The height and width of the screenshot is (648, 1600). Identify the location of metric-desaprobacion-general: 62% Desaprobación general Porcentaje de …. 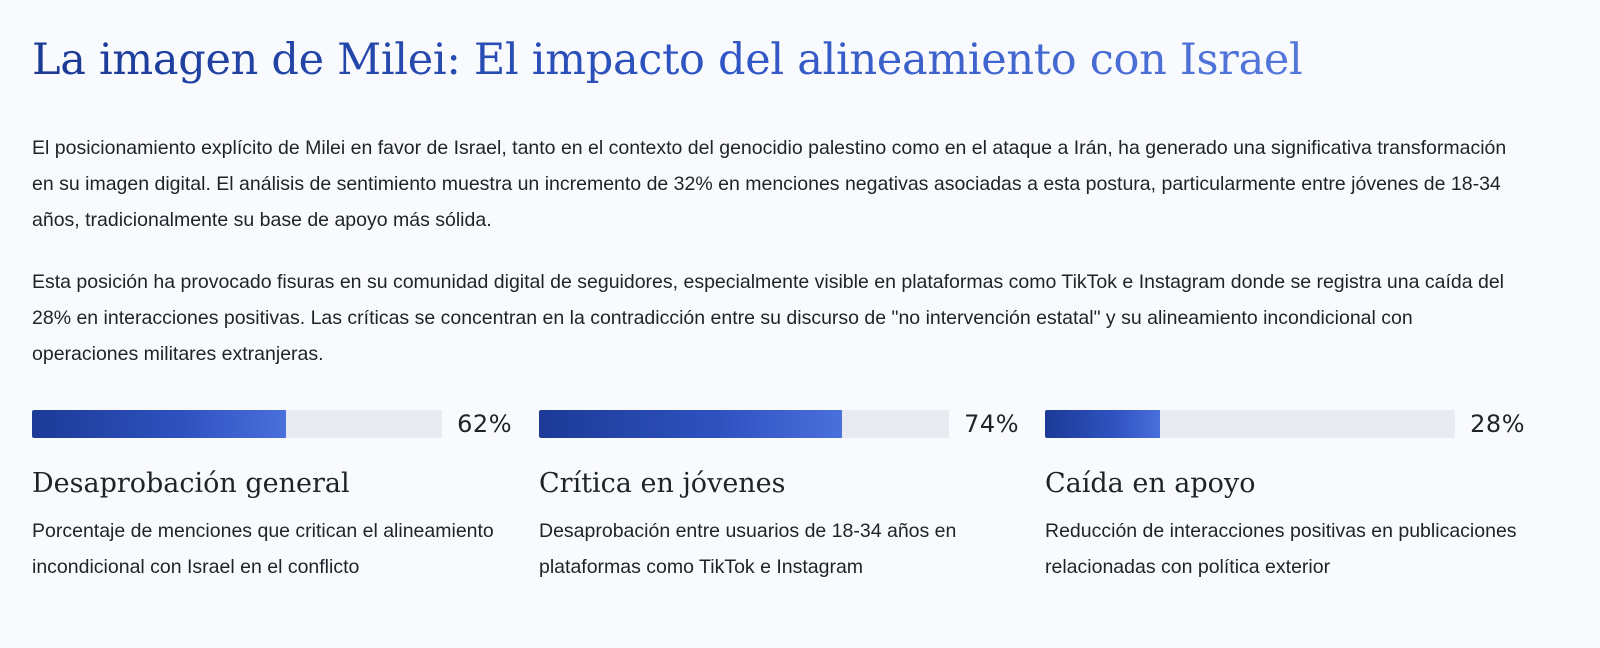
(272, 493).